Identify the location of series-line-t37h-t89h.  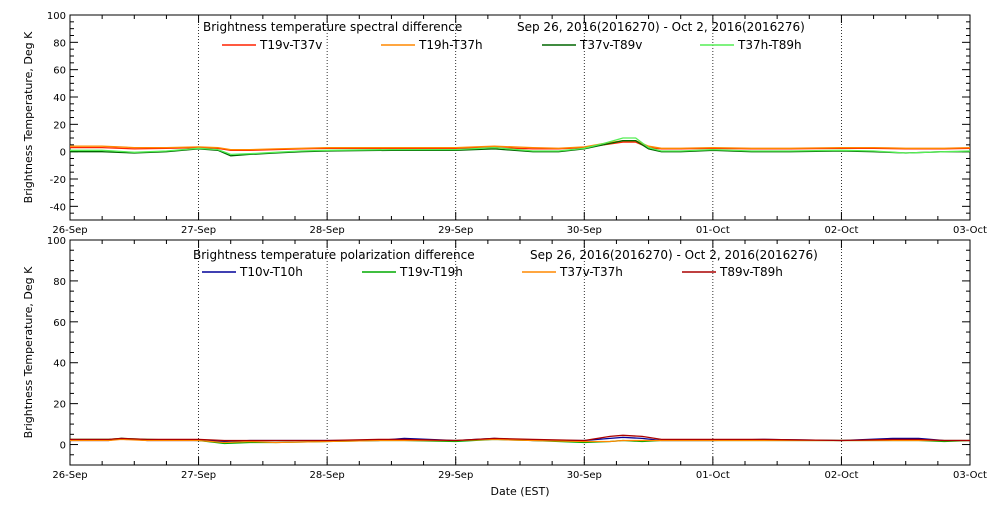
(520, 146).